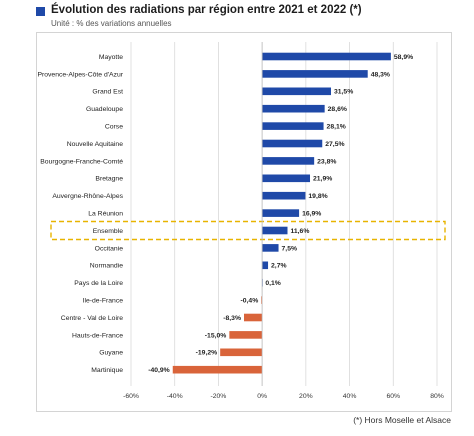  What do you see at coordinates (159, 370) in the screenshot?
I see `value-label: -40,9%` at bounding box center [159, 370].